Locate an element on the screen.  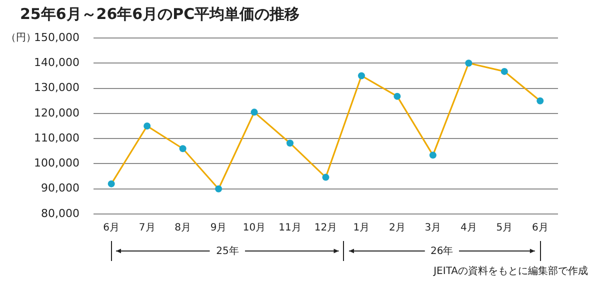
y-tick-label: 100,000 is located at coordinates (57, 163).